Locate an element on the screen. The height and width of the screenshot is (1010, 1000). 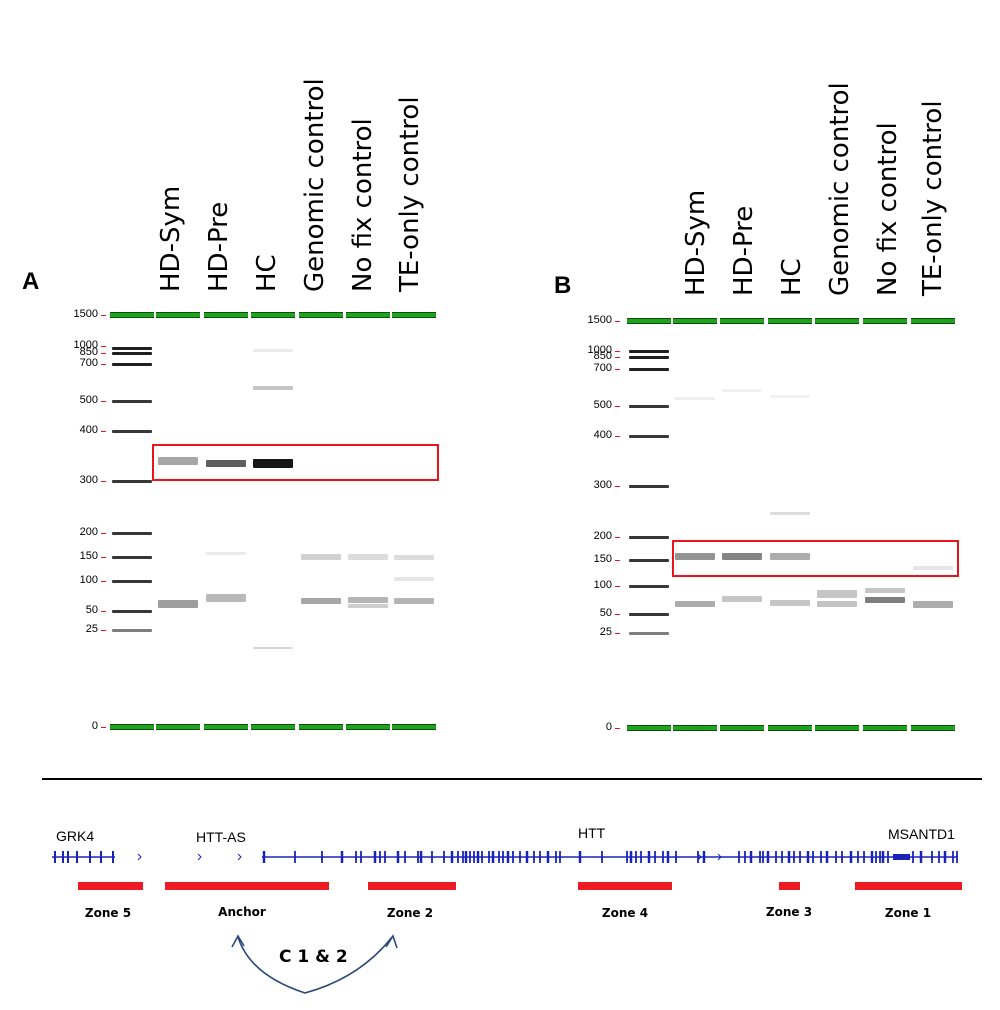
lane-label-hd-pre: HD-Pre is located at coordinates (219, 246).